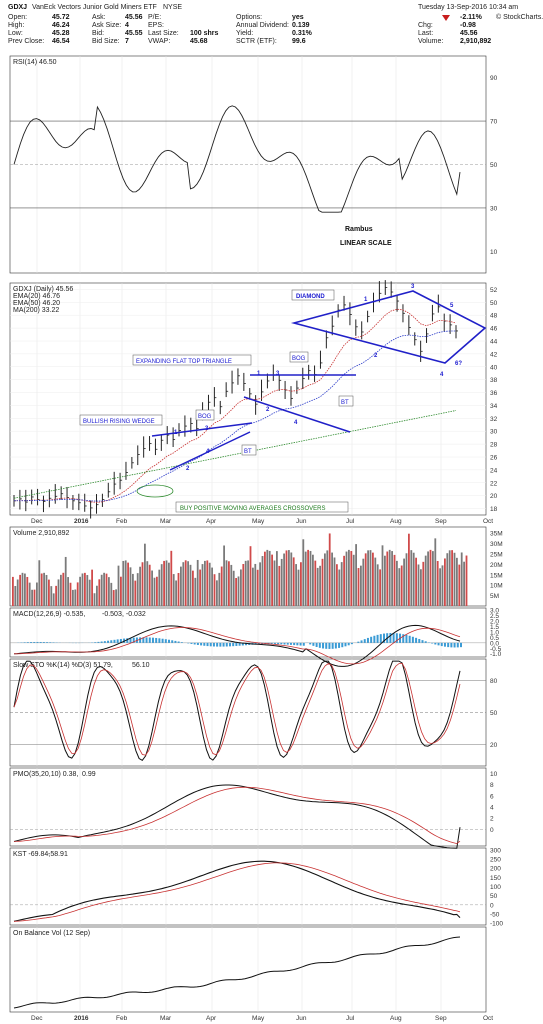  Describe the element at coordinates (237, 710) in the screenshot. I see `sto-k-line` at that location.